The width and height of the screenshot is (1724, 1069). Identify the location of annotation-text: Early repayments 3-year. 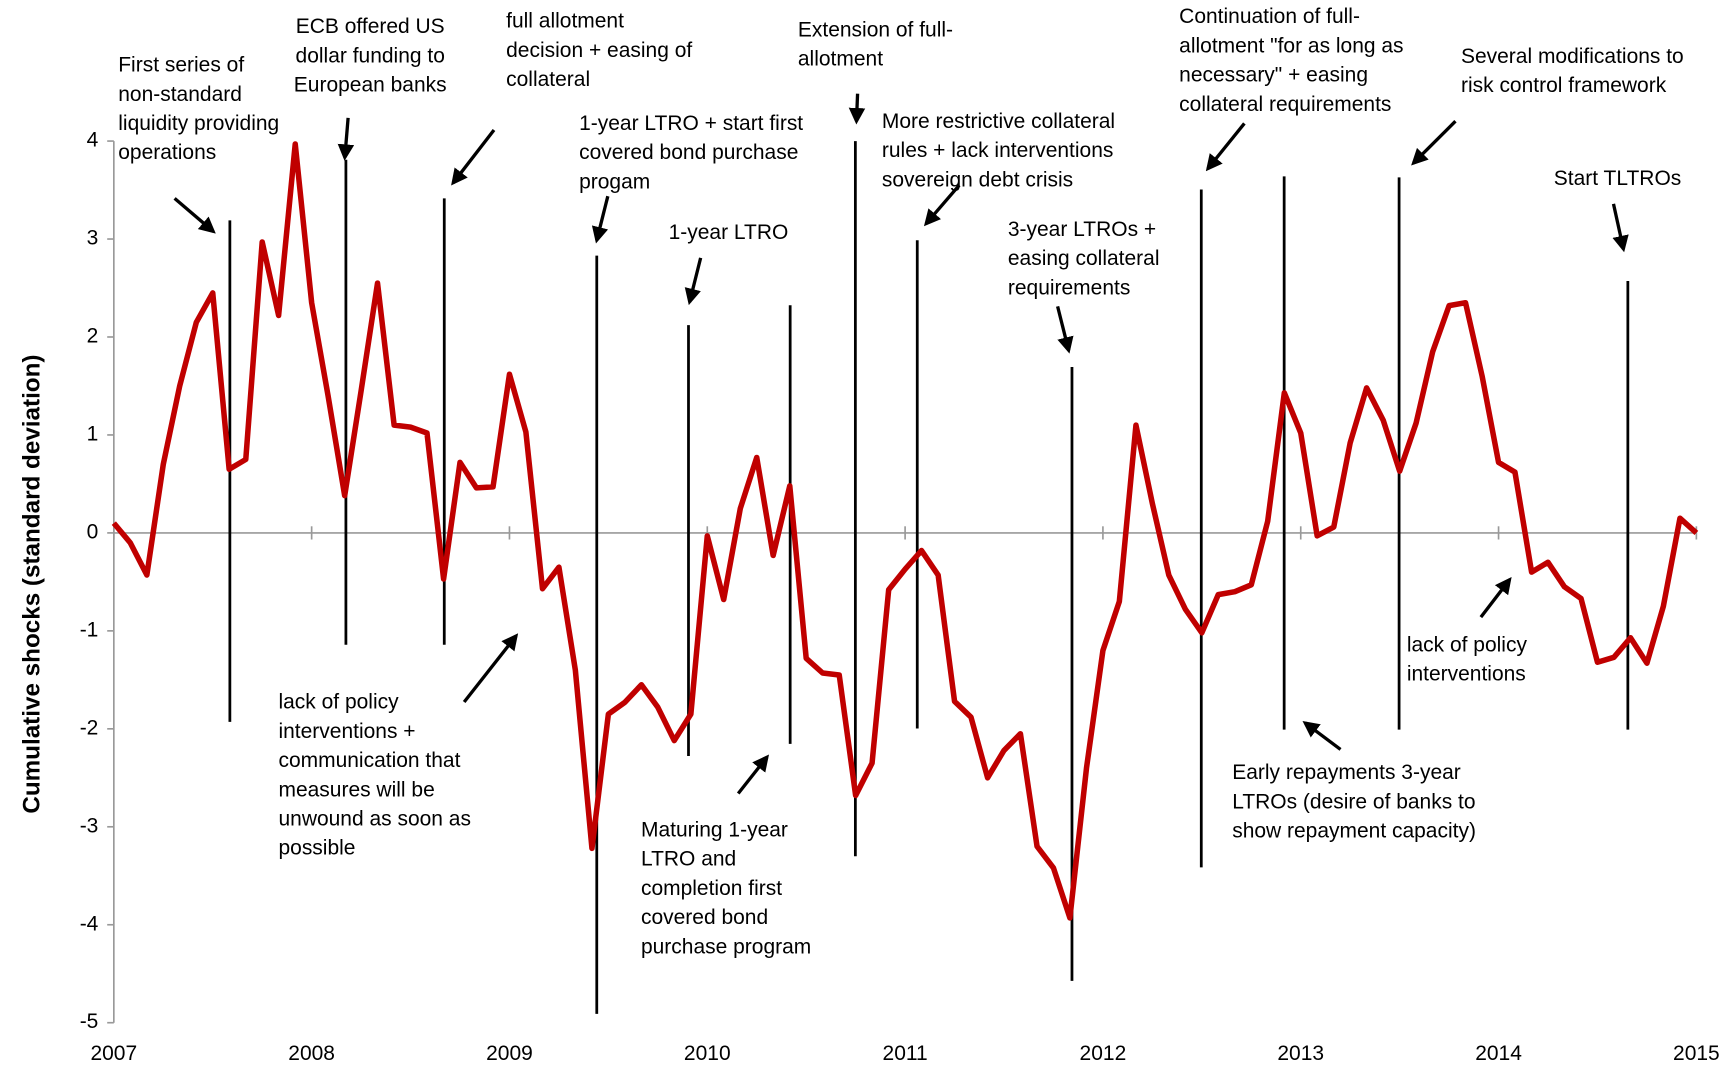
(1346, 772).